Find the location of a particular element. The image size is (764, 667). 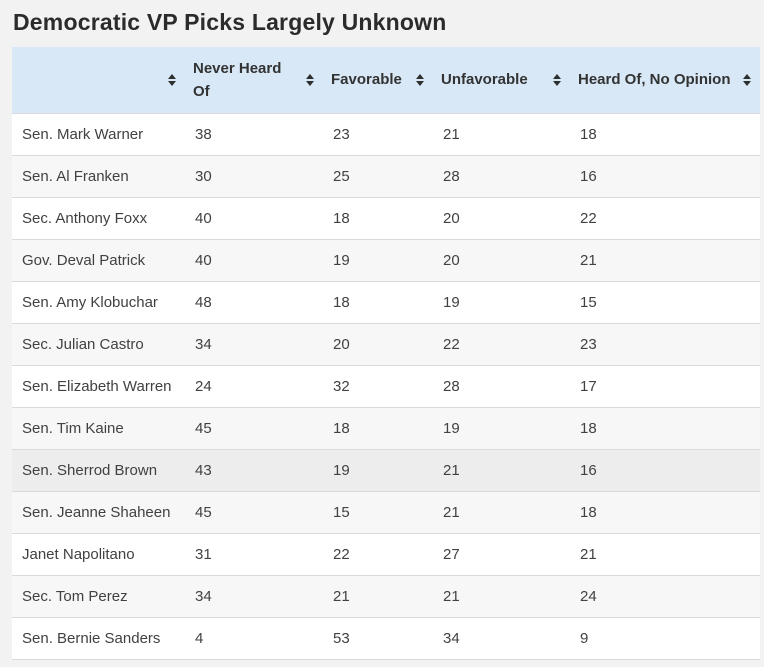

table-row-deval-patrick: Gov. Deval Patrick 40 19 20 21 is located at coordinates (386, 259).